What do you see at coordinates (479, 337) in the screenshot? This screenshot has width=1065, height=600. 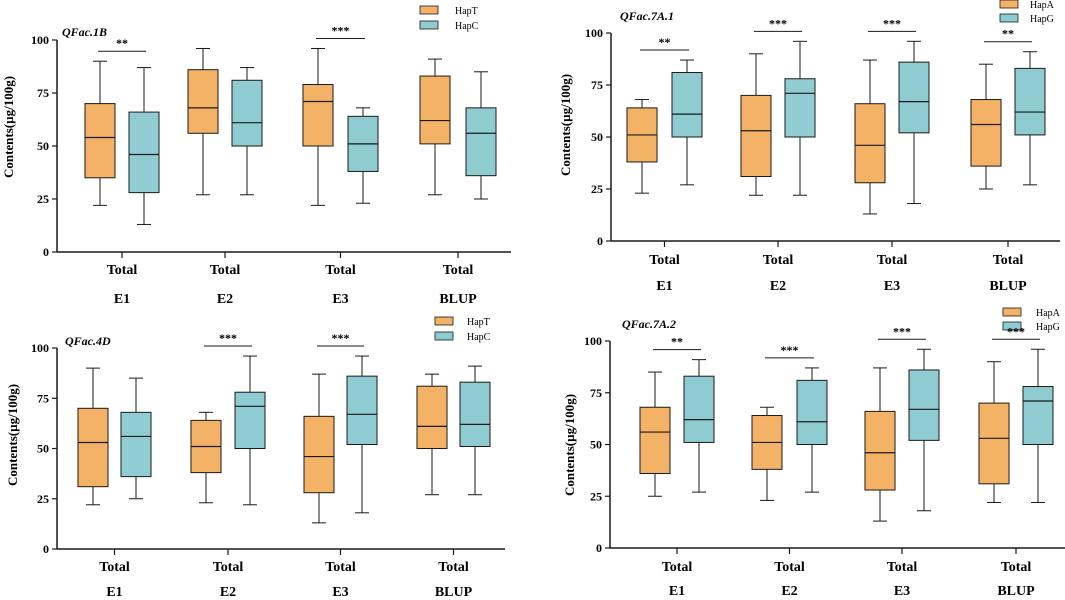 I see `legend-label-2: HapC` at bounding box center [479, 337].